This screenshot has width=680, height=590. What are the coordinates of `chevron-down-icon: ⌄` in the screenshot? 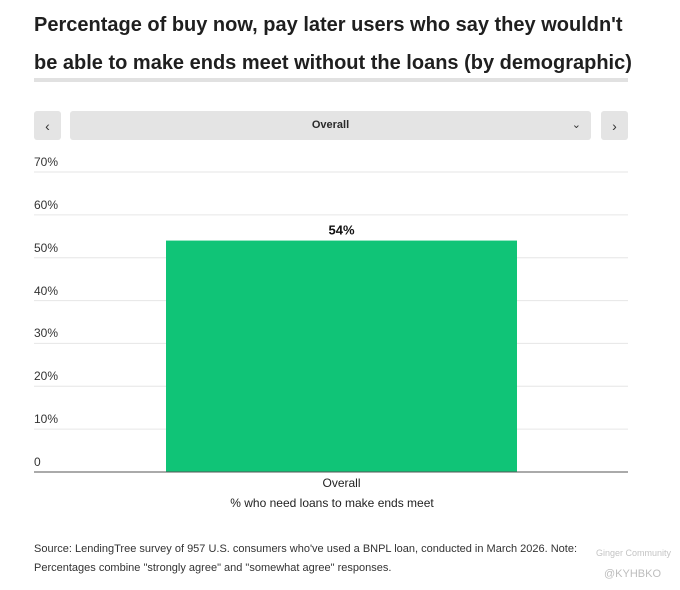 It's located at (576, 125).